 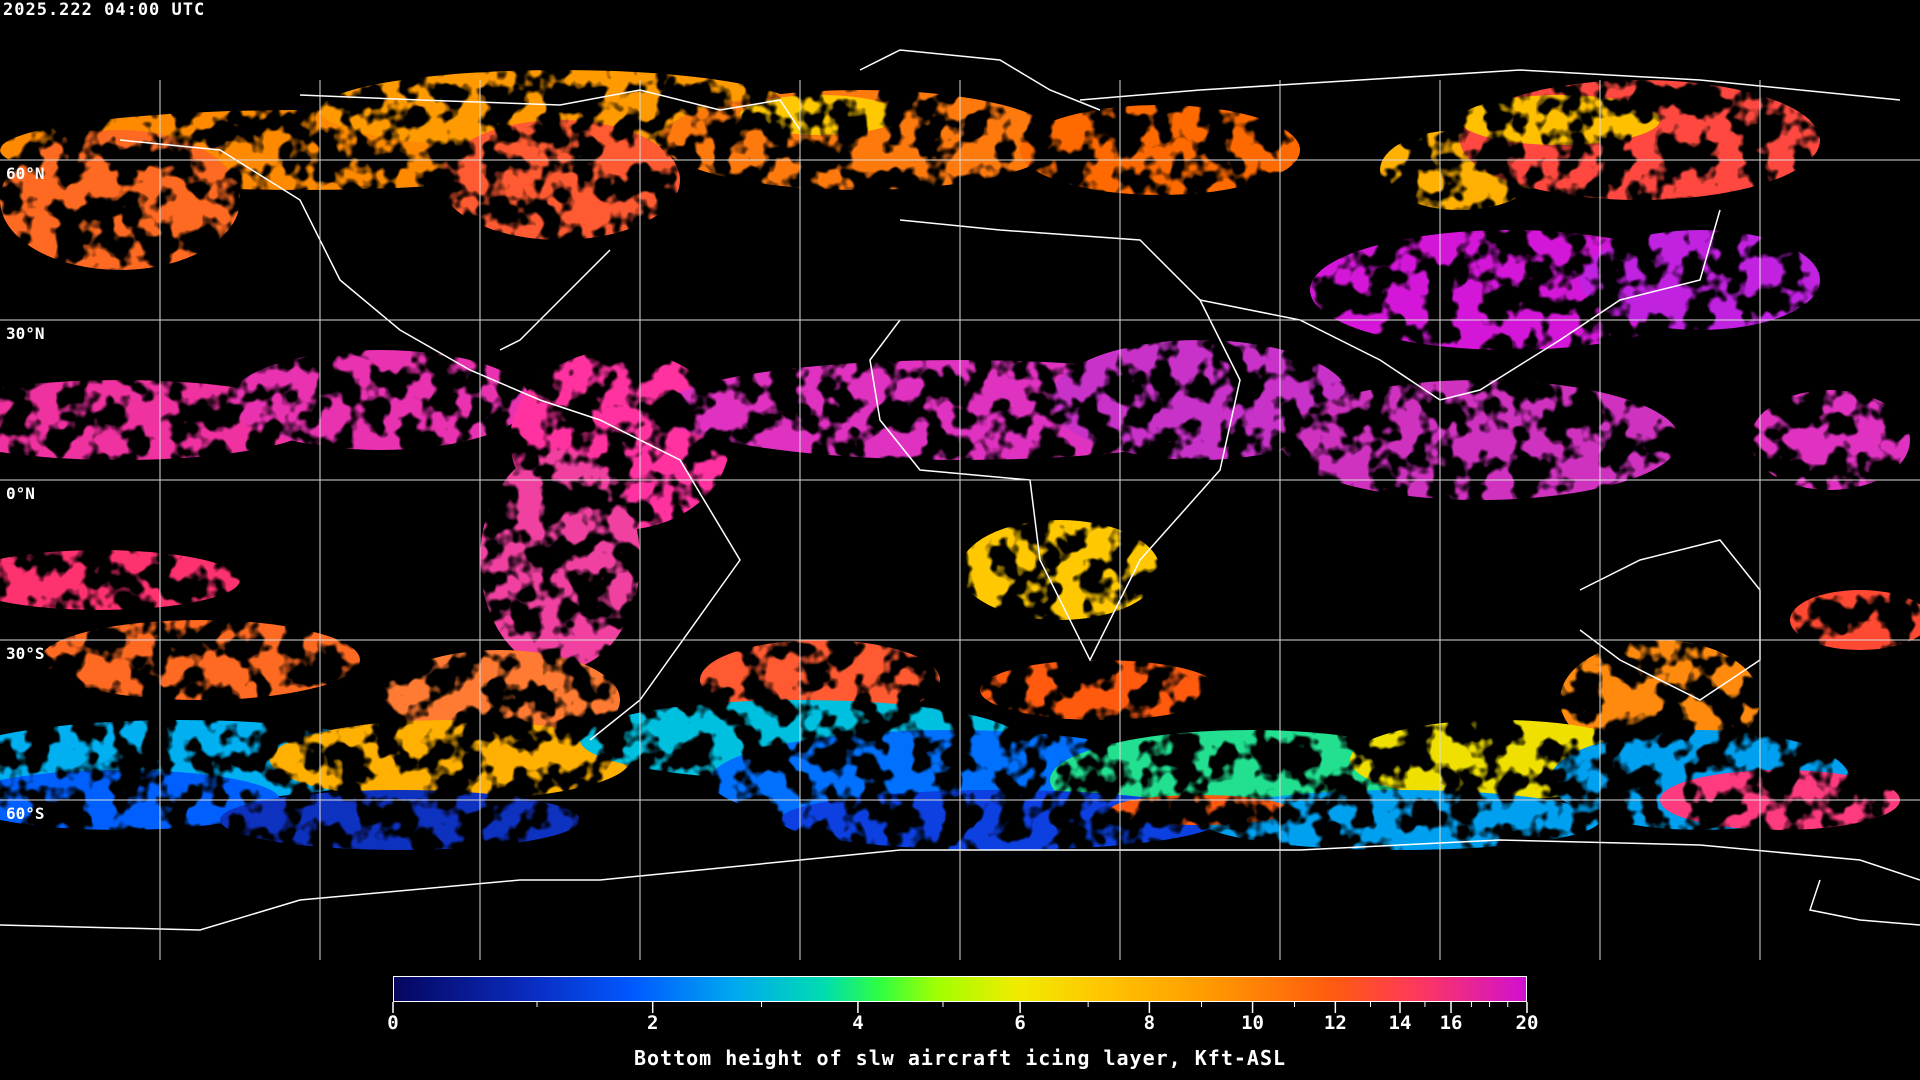 What do you see at coordinates (652, 1023) in the screenshot?
I see `colorbar-tick-label: 2` at bounding box center [652, 1023].